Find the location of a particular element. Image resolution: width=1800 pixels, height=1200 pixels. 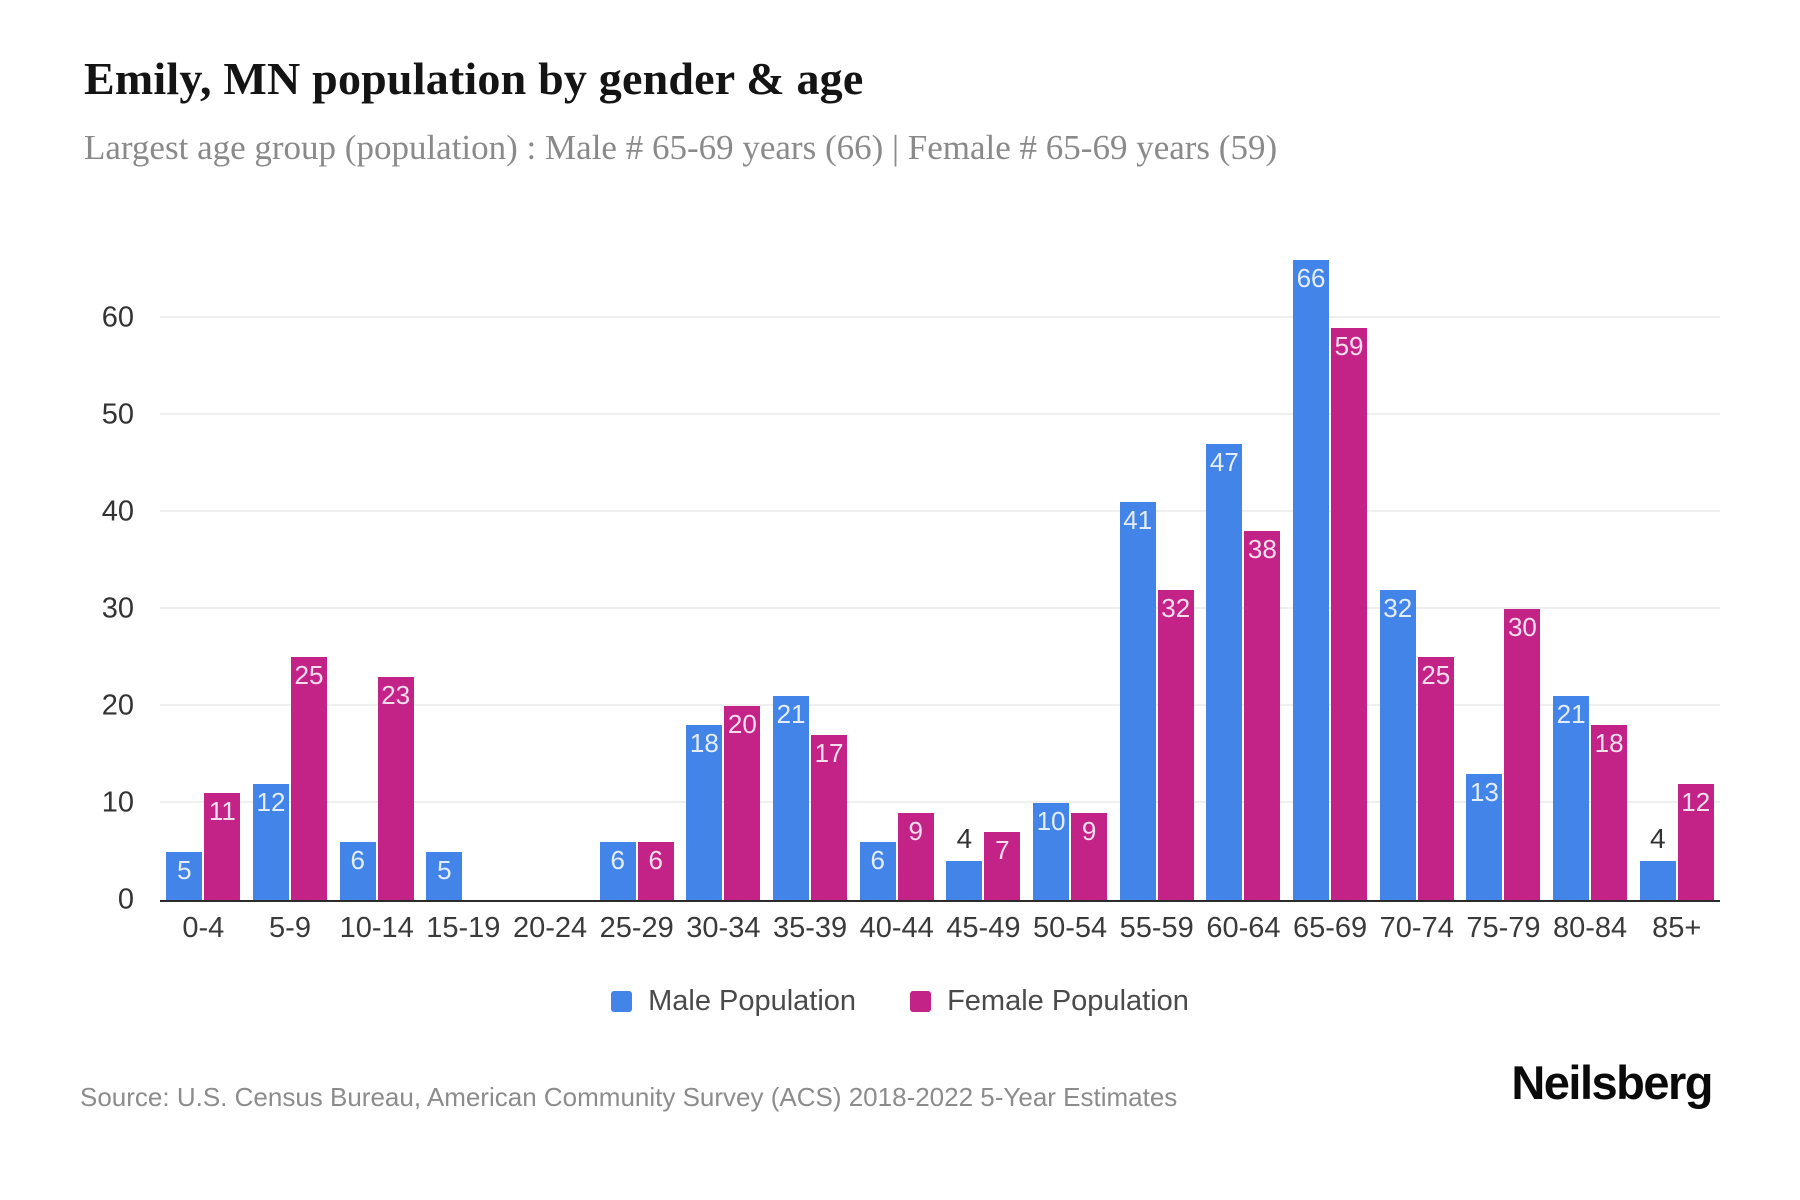

bar-group-5-9: 12 25 is located at coordinates (290, 575).